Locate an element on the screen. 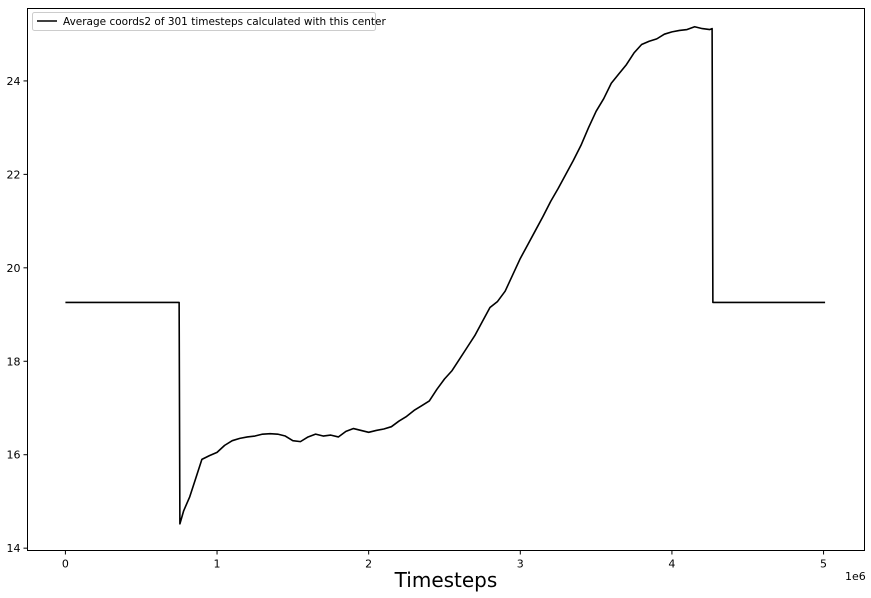 Image resolution: width=871 pixels, height=598 pixels. x-axis-label: Timesteps is located at coordinates (446, 580).